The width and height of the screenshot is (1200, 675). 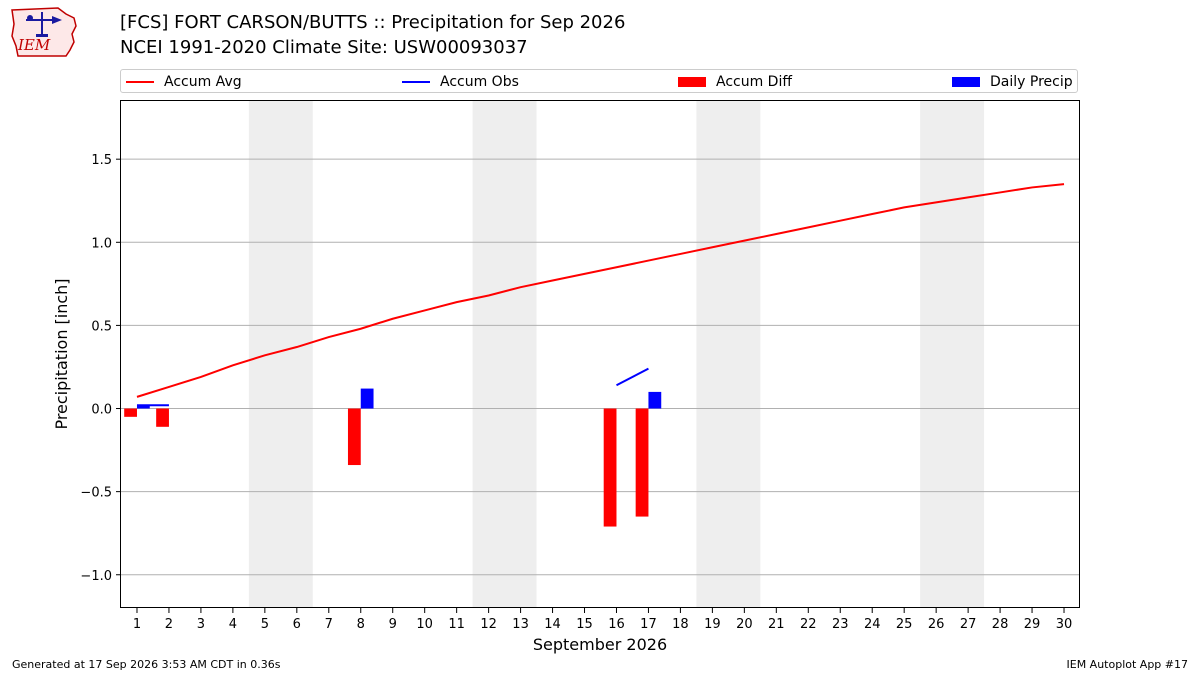 I want to click on iem-logo: IEM, so click(x=44, y=32).